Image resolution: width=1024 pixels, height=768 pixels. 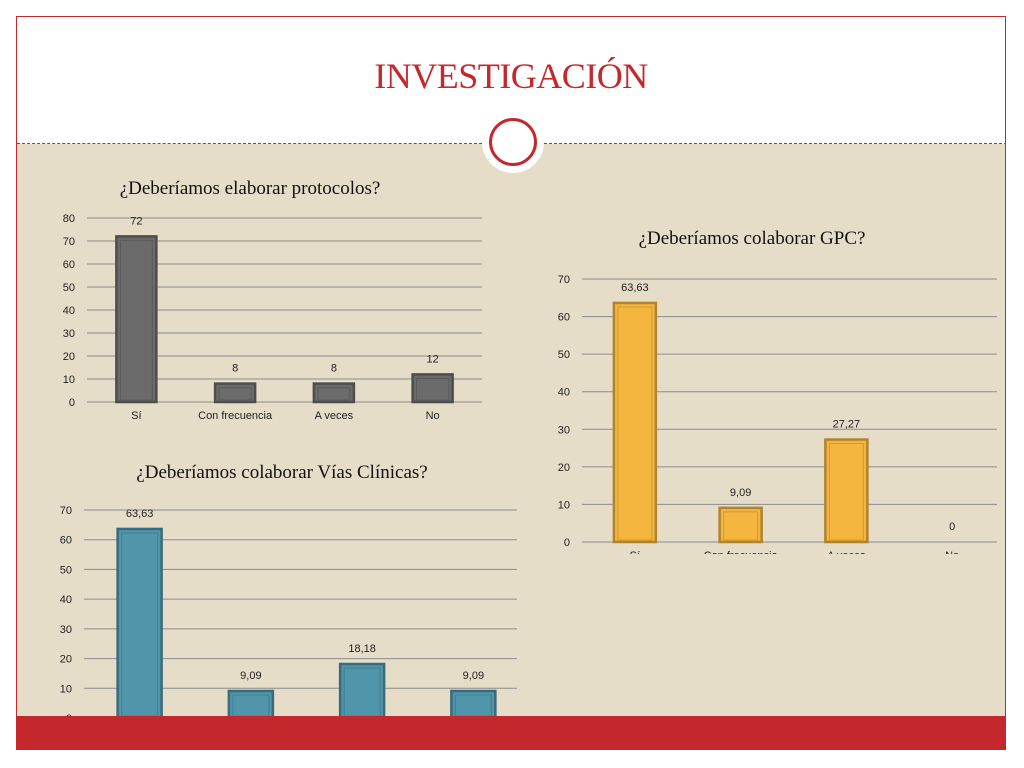 I want to click on circle-emblem-icon, so click(x=513, y=142).